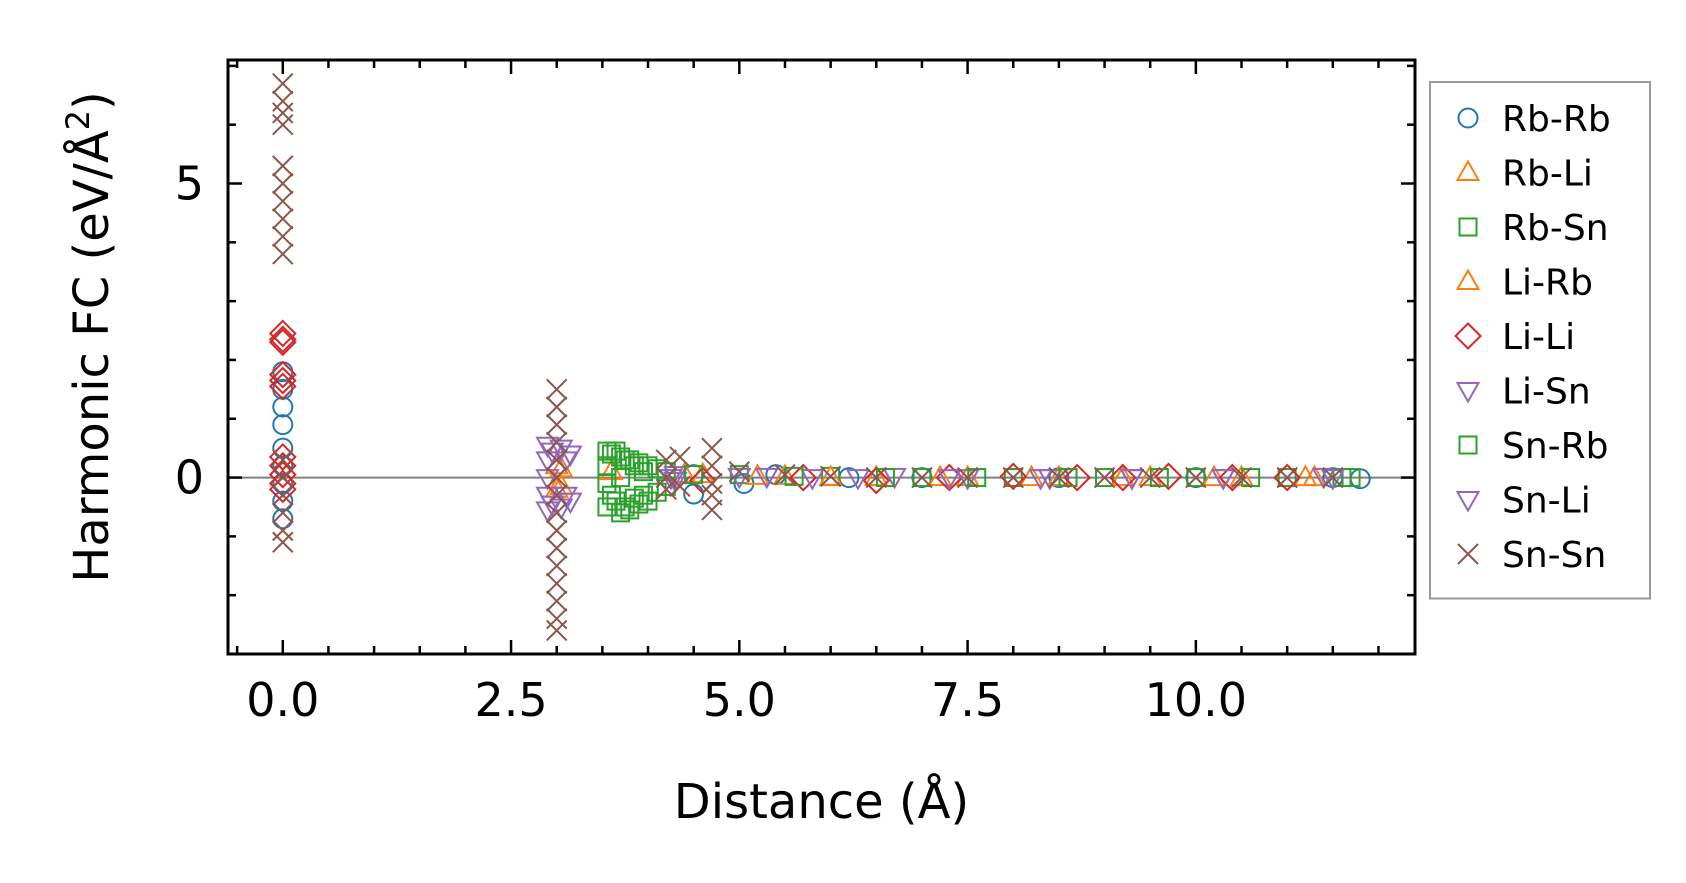 This screenshot has width=1686, height=883. Describe the element at coordinates (1546, 392) in the screenshot. I see `legend-label: Li-Sn` at that location.